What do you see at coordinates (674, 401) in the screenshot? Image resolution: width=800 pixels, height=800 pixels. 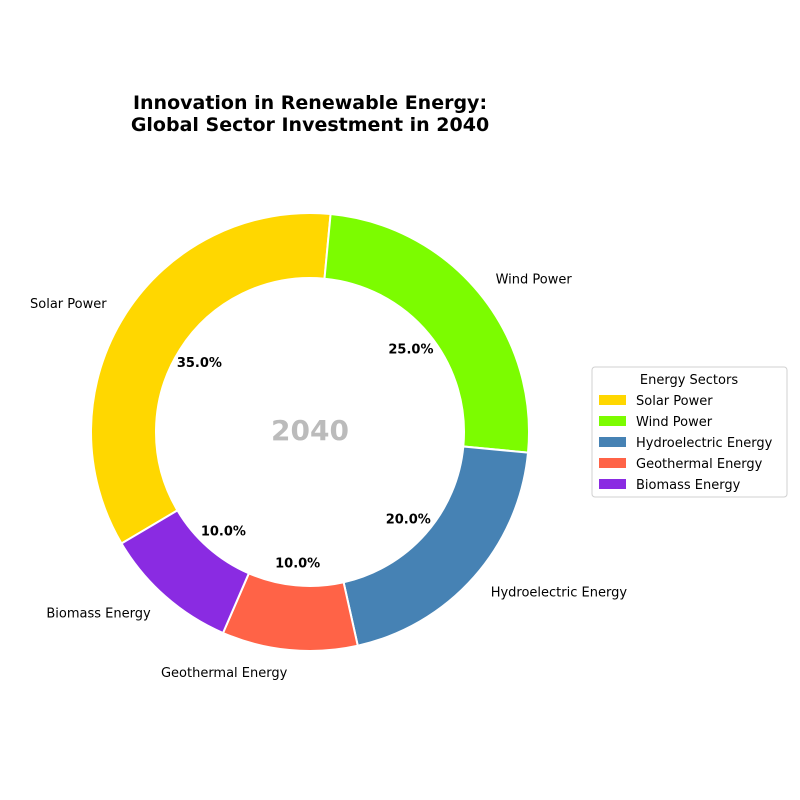 I see `legend-label-solar-power: Solar Power` at bounding box center [674, 401].